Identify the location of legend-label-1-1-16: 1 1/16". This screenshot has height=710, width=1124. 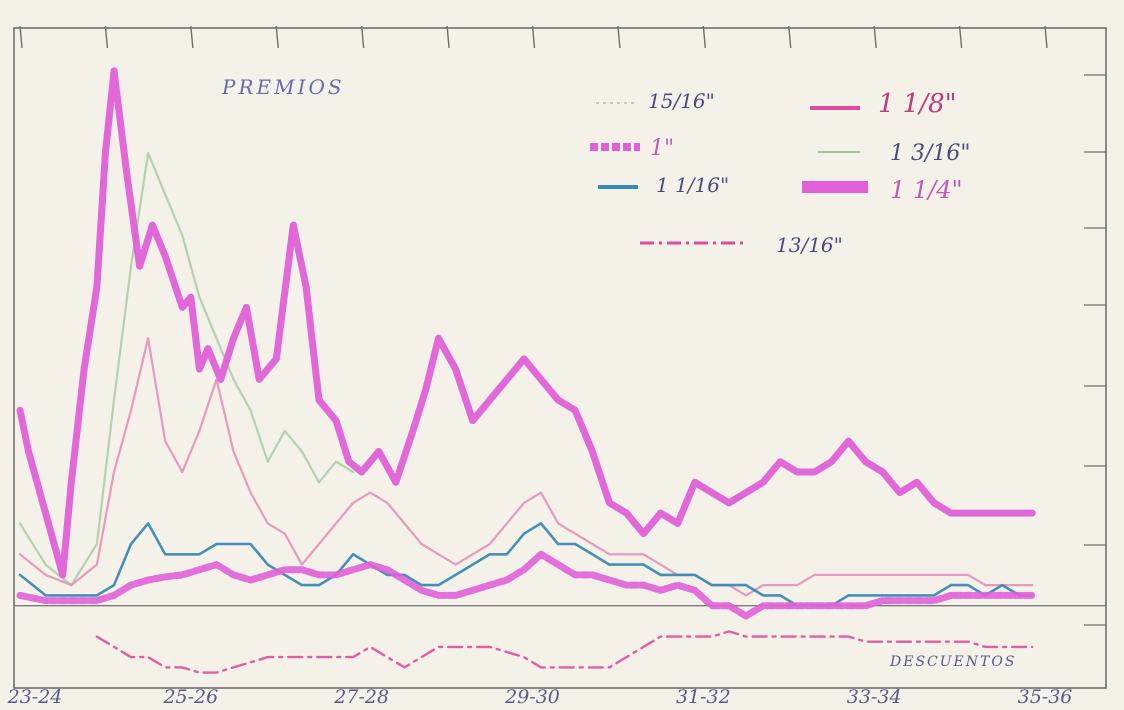
(692, 185).